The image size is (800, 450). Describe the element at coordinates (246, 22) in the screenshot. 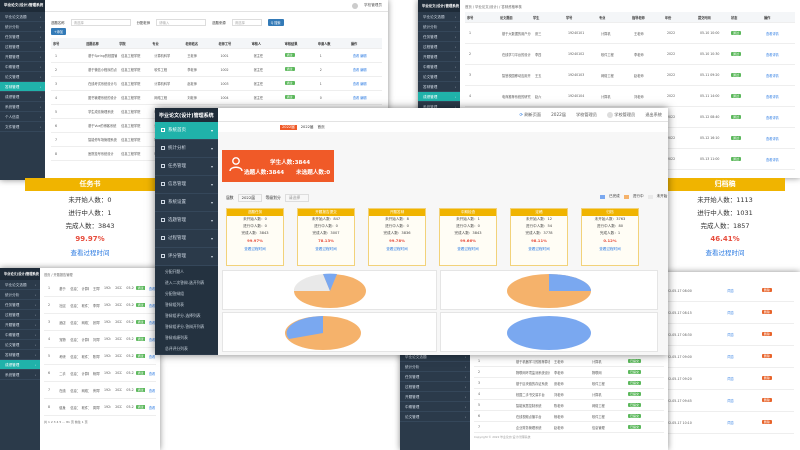

I see `select-source: 请选择` at that location.